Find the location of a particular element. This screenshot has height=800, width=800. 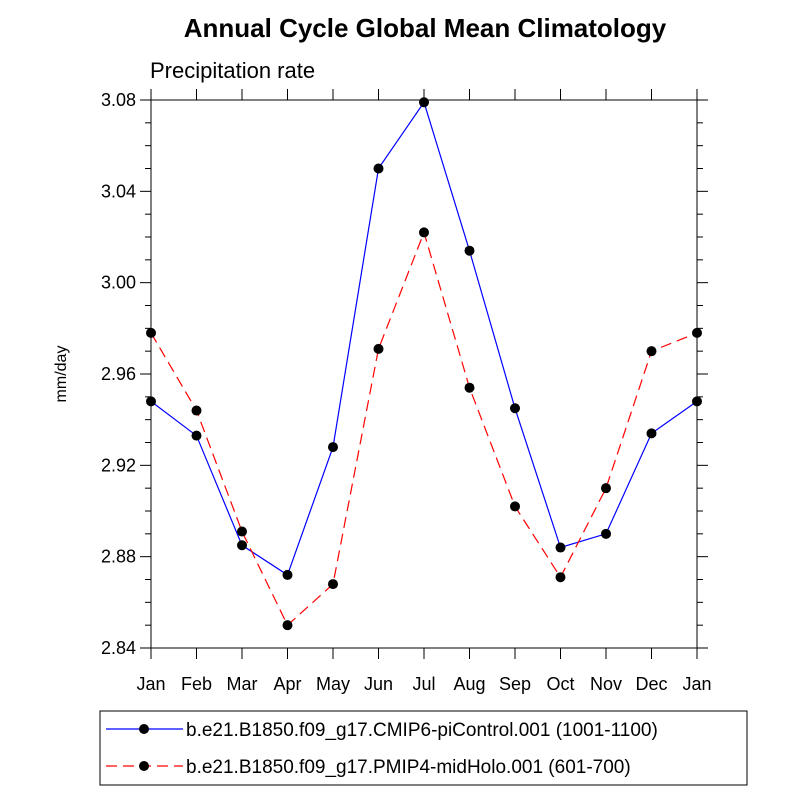

chart-subtitle: Precipitation rate is located at coordinates (232, 70).